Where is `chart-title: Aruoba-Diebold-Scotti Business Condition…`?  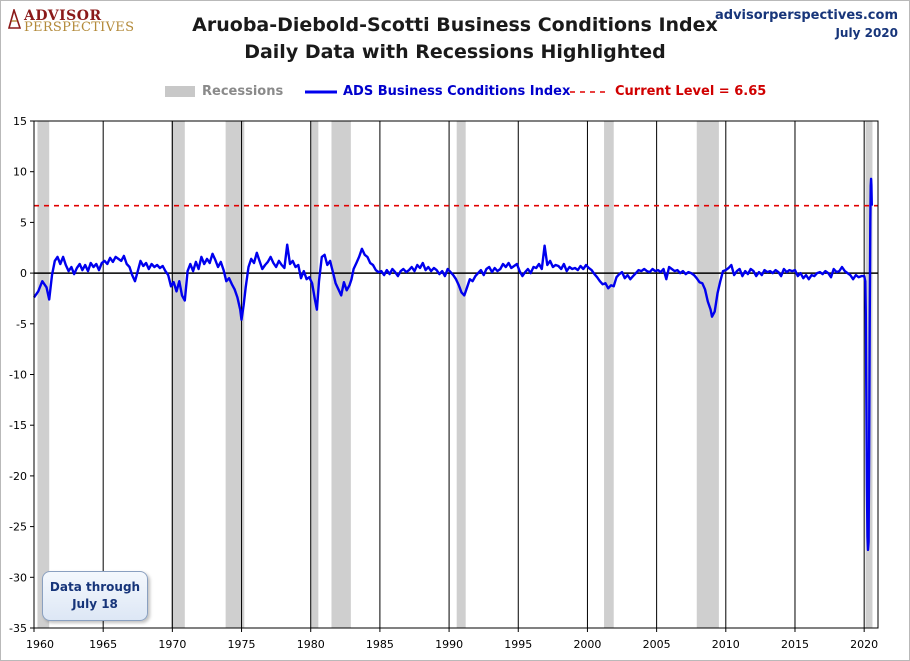 chart-title: Aruoba-Diebold-Scotti Business Condition… is located at coordinates (455, 25).